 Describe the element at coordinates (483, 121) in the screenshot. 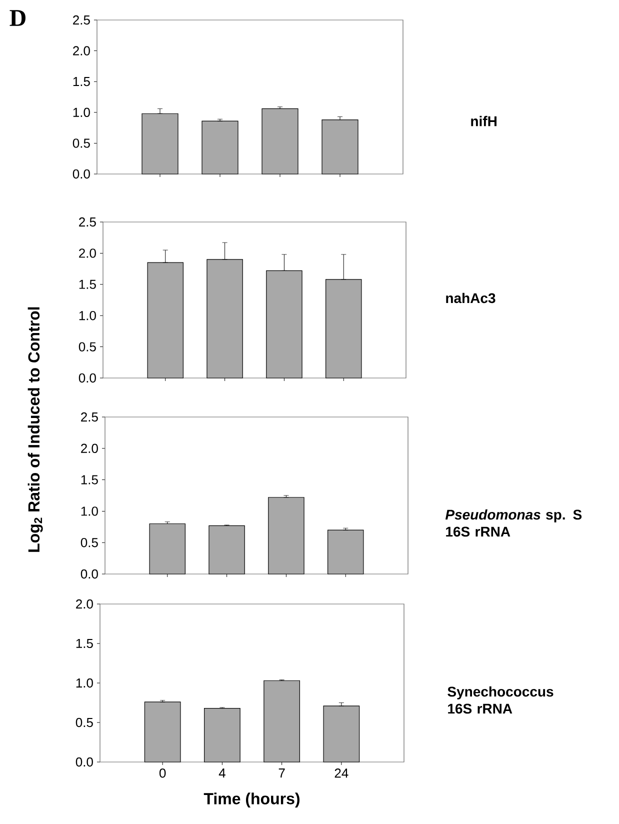

I see `text: nifH` at that location.